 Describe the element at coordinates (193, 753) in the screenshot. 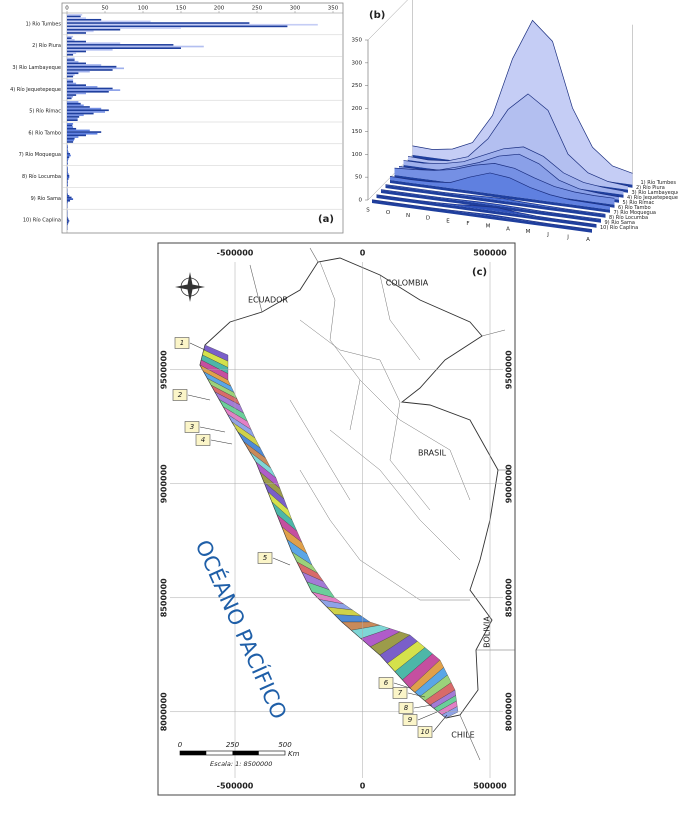

I see `scale-bar` at that location.